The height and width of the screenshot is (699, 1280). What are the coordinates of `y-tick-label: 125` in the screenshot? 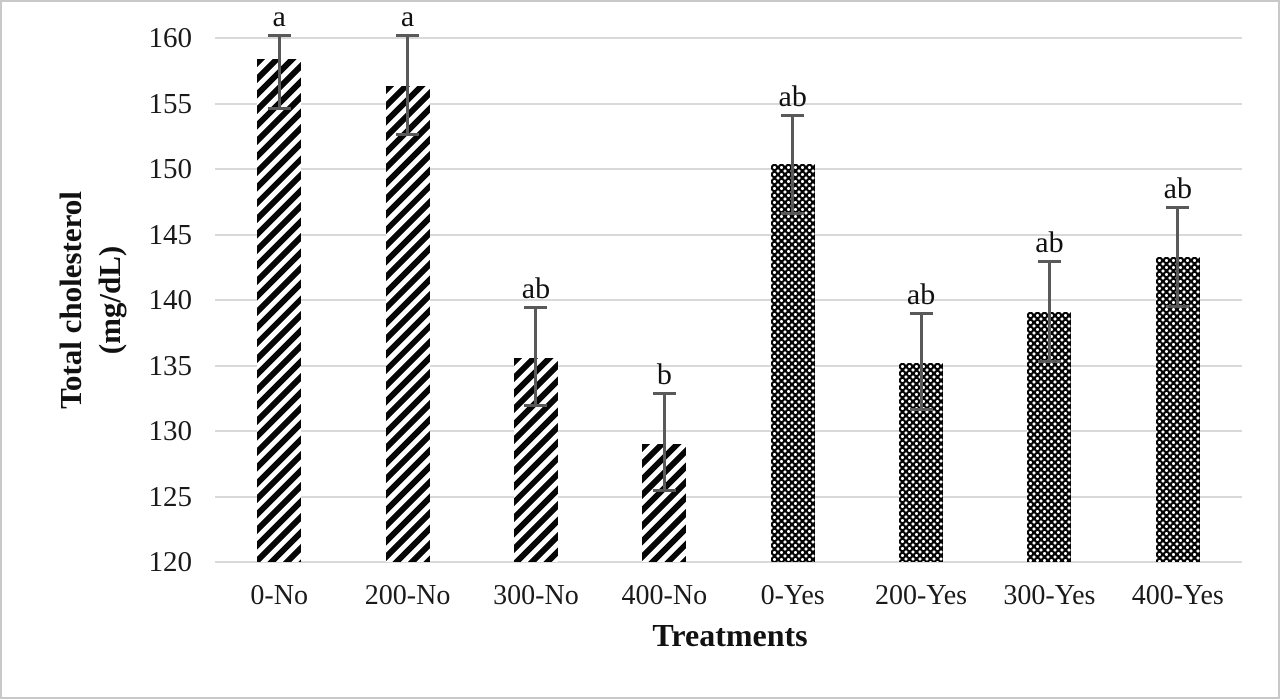 It's located at (170, 496).